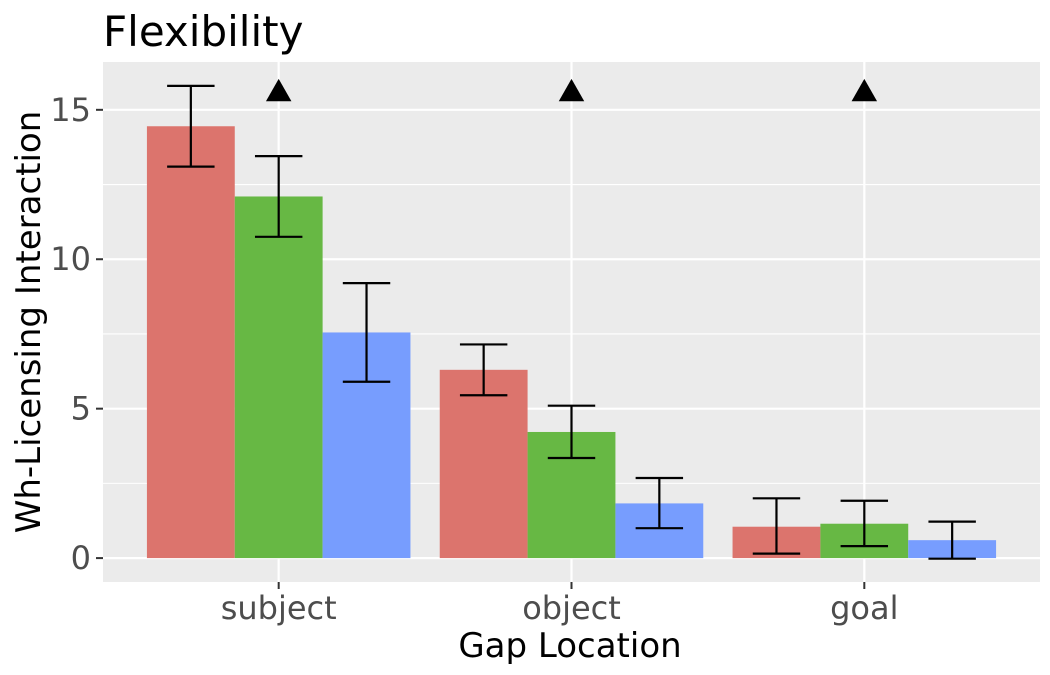  I want to click on y-tick-label: 15, so click(70, 110).